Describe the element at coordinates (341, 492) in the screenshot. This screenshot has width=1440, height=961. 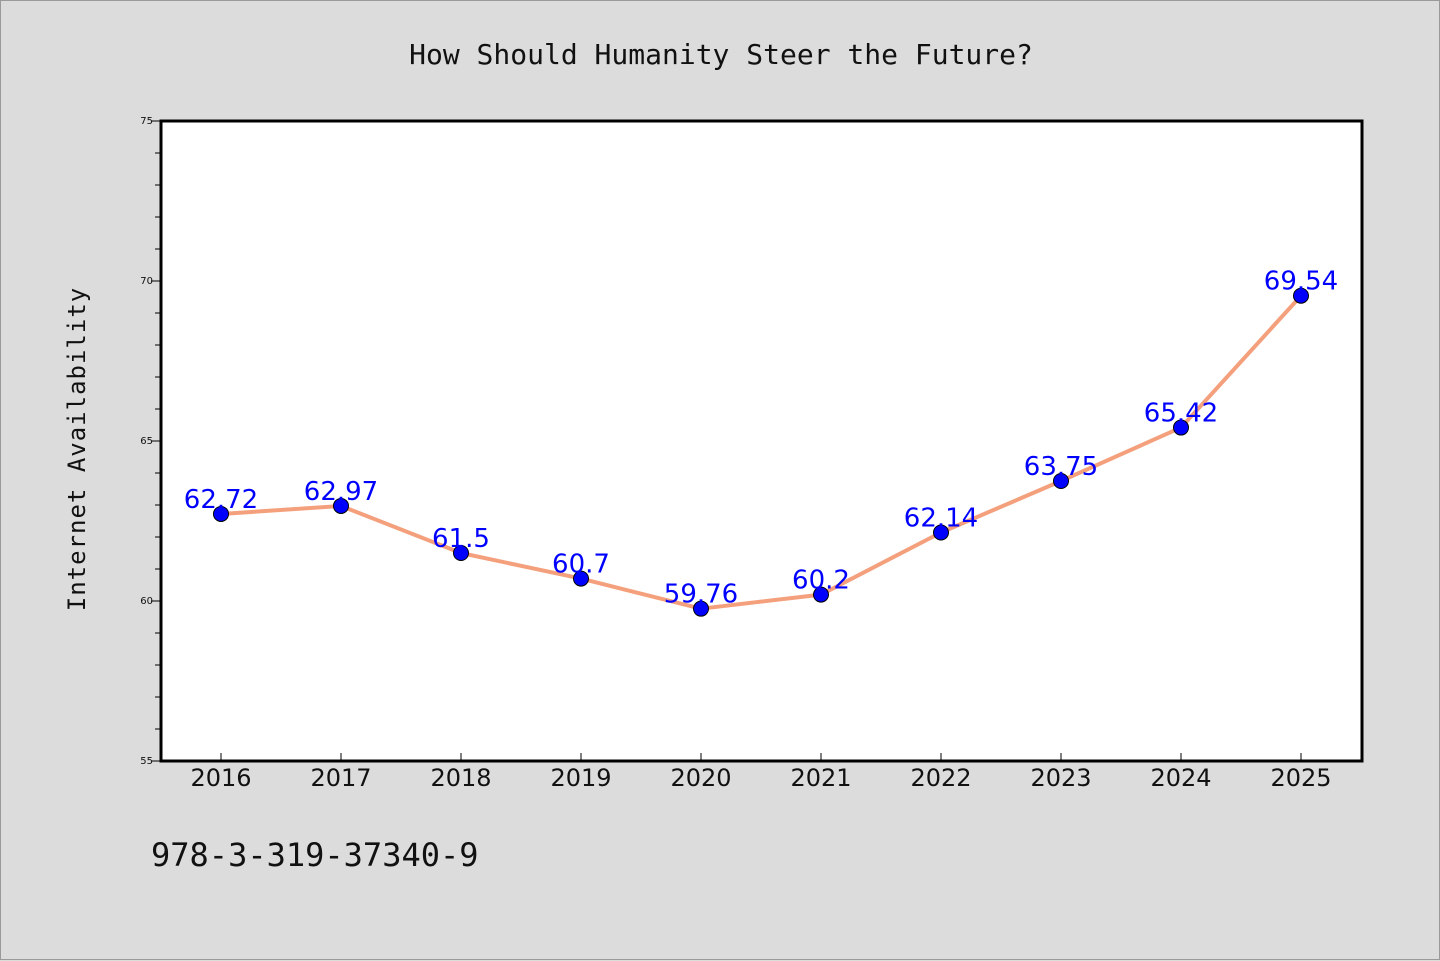
I see `data-label: 62.97` at that location.